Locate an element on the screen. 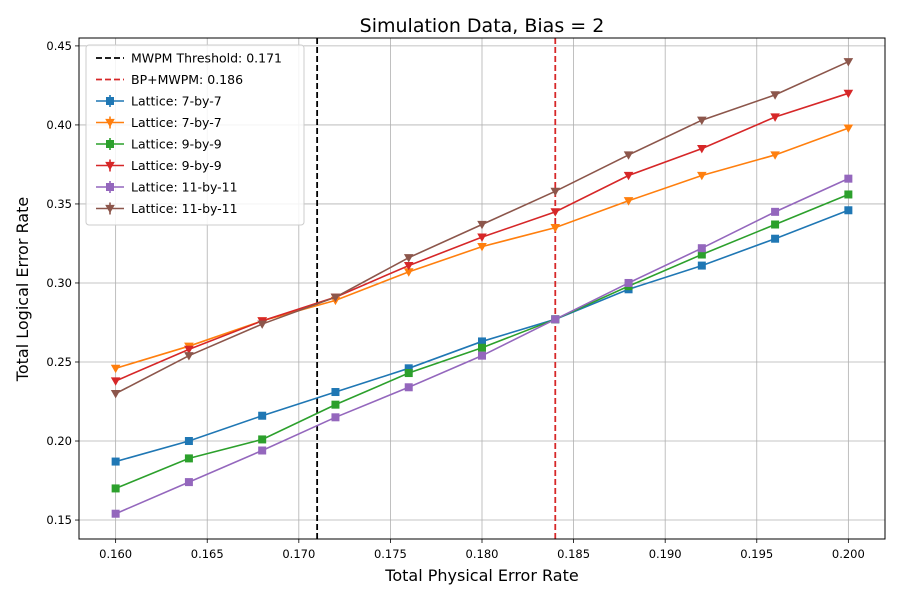  legend-entry: BP+MWPM: 0.186 is located at coordinates (169, 79).